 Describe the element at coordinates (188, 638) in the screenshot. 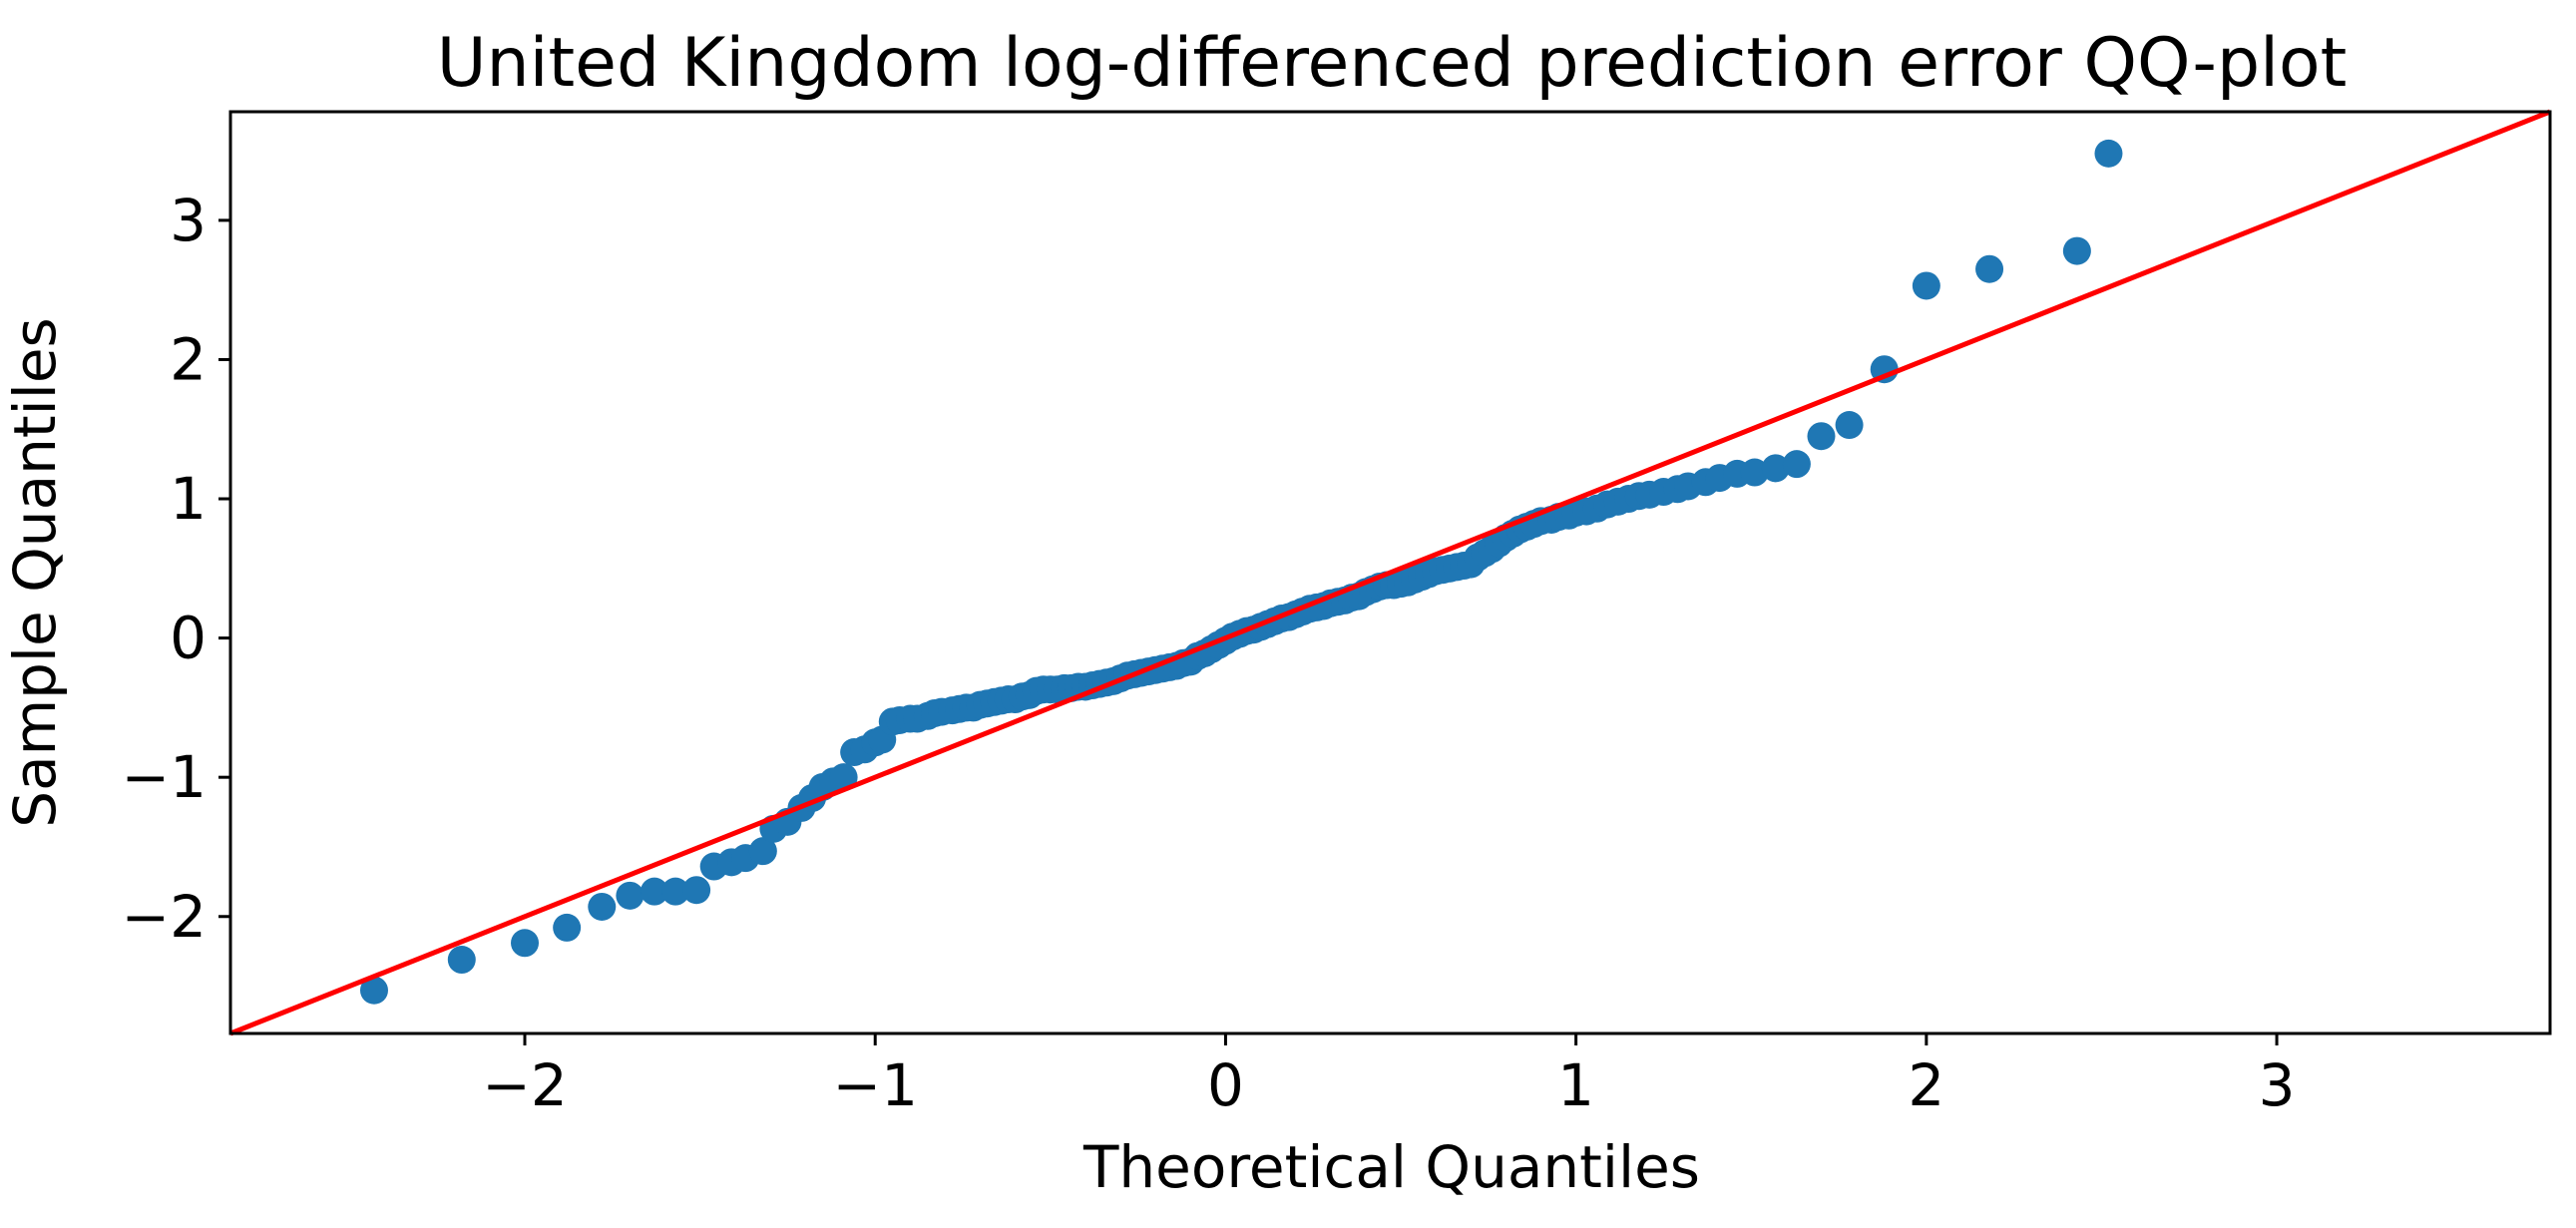

I see `y-tick-label: 0` at that location.